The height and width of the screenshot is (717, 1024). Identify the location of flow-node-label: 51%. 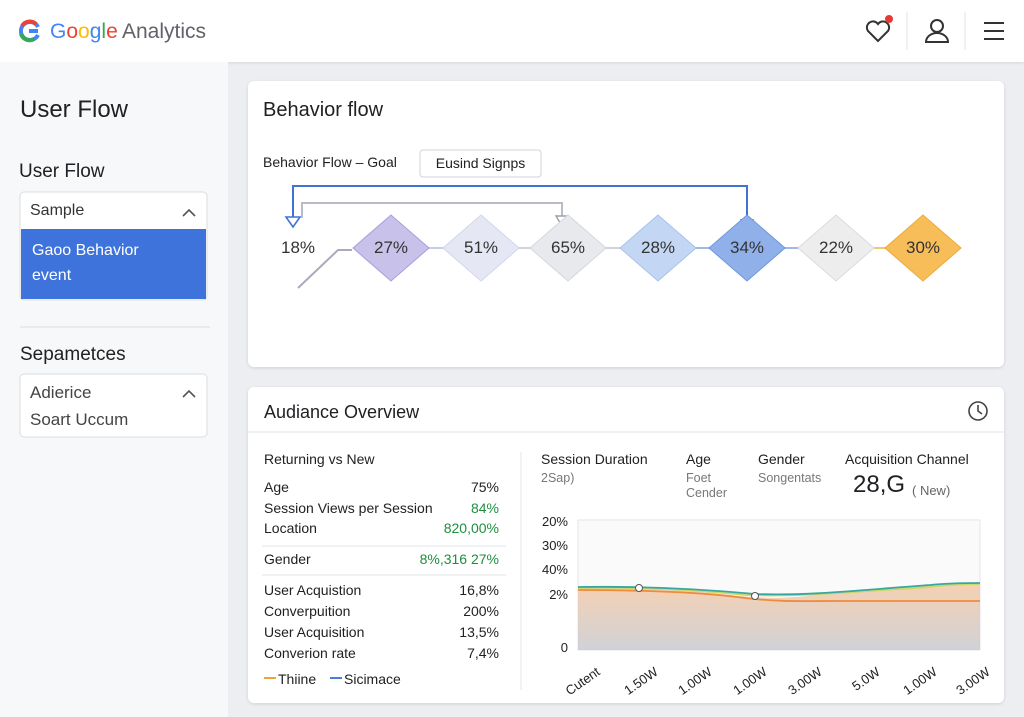
(481, 247).